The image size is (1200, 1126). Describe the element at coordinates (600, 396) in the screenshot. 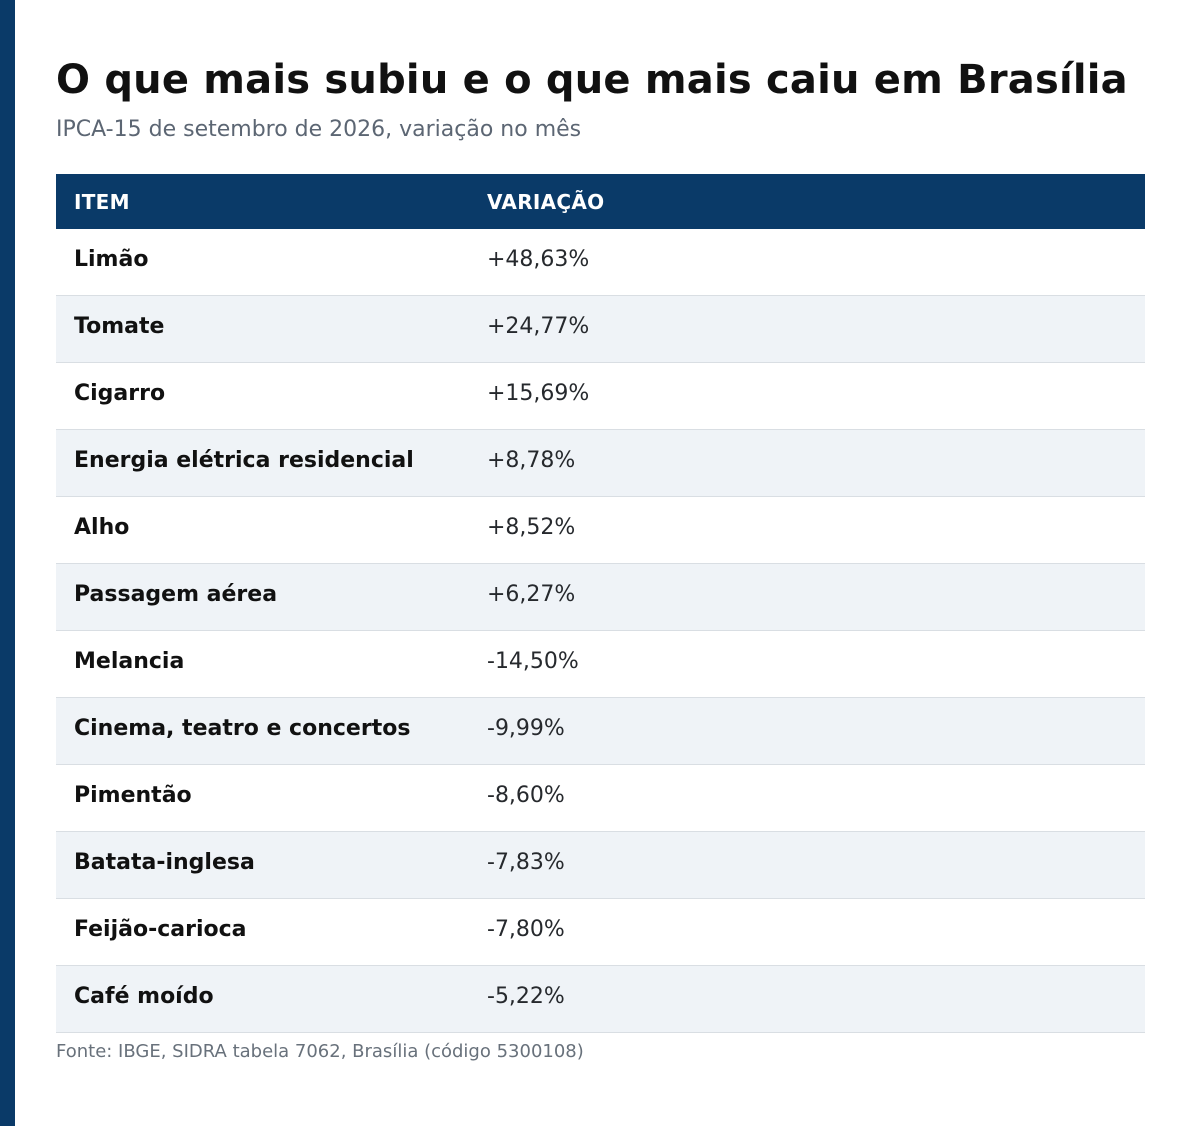

I see `table-row: Cigarro +15,69%` at that location.